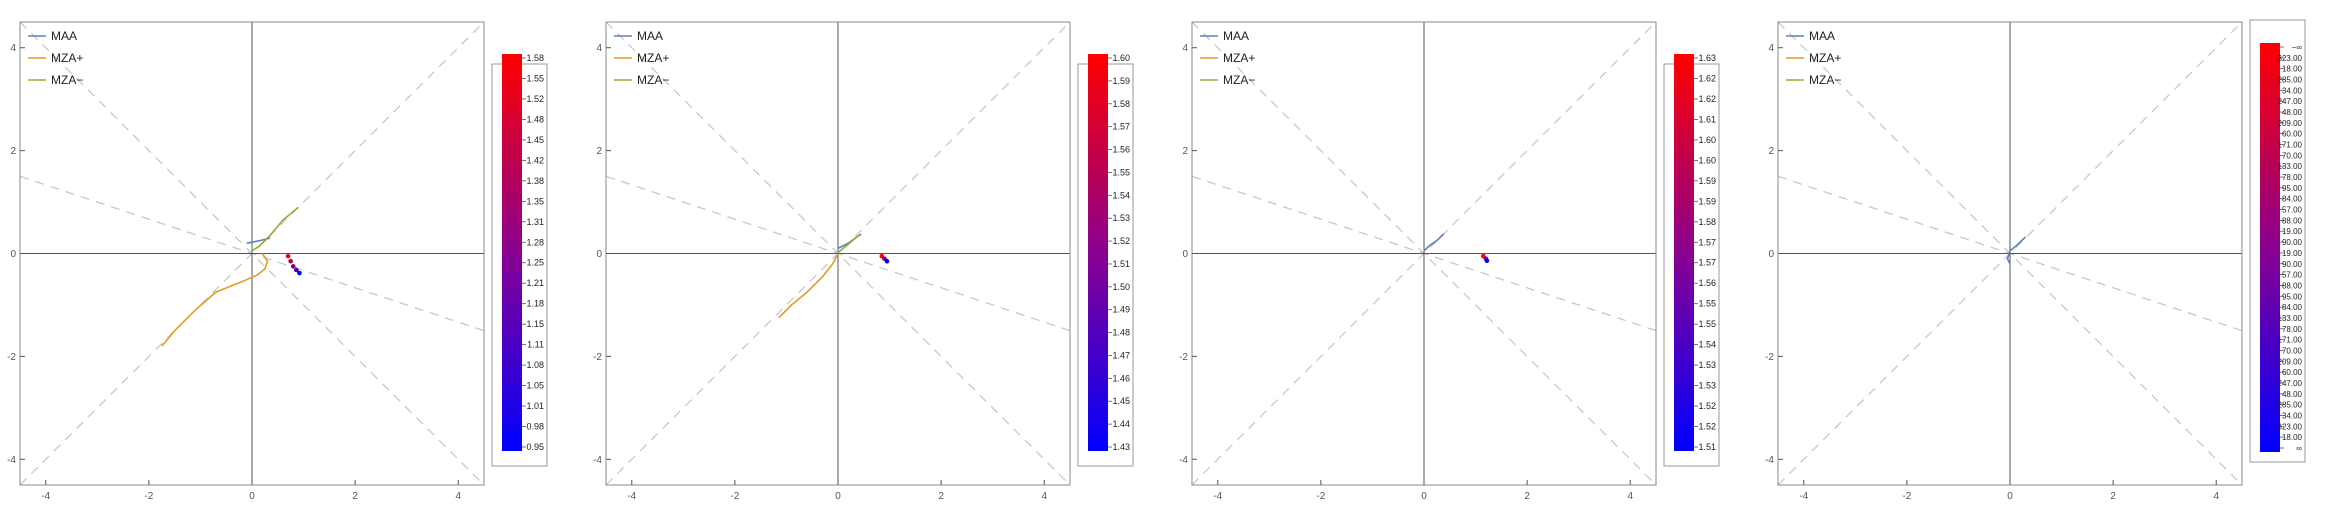 The image size is (2331, 508). Describe the element at coordinates (535, 304) in the screenshot. I see `colorbar-label: 1.18` at that location.